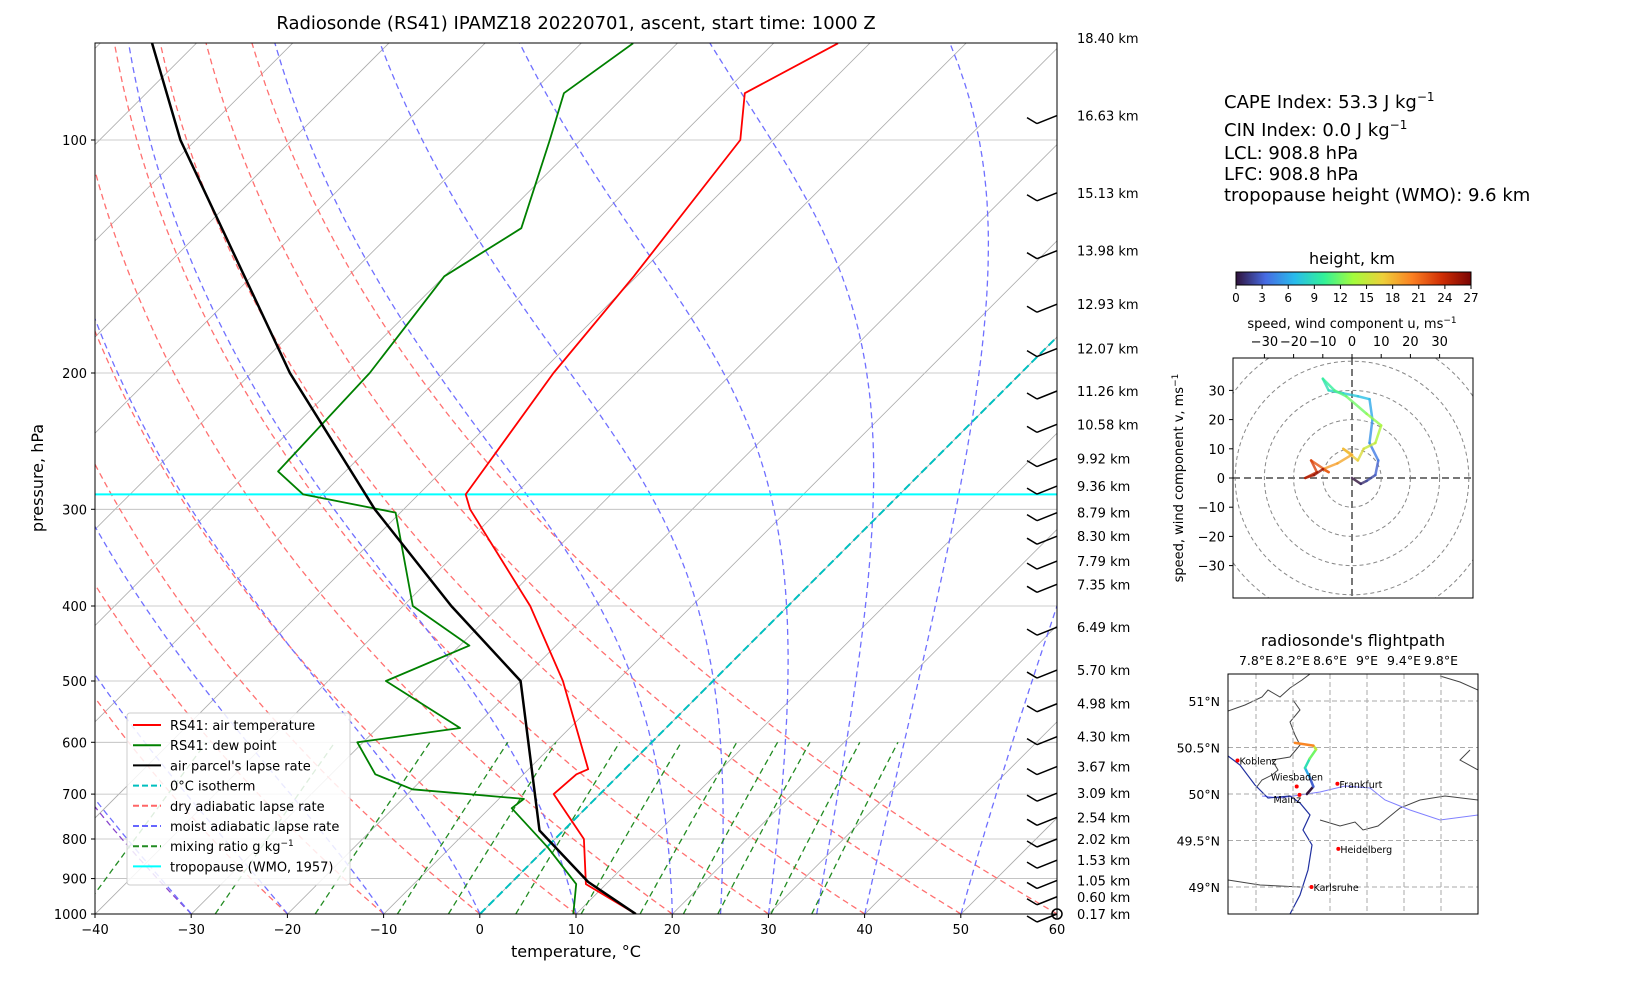 The width and height of the screenshot is (1631, 1008). Describe the element at coordinates (1441, 660) in the screenshot. I see `map-lon-label: 9.8°E` at that location.